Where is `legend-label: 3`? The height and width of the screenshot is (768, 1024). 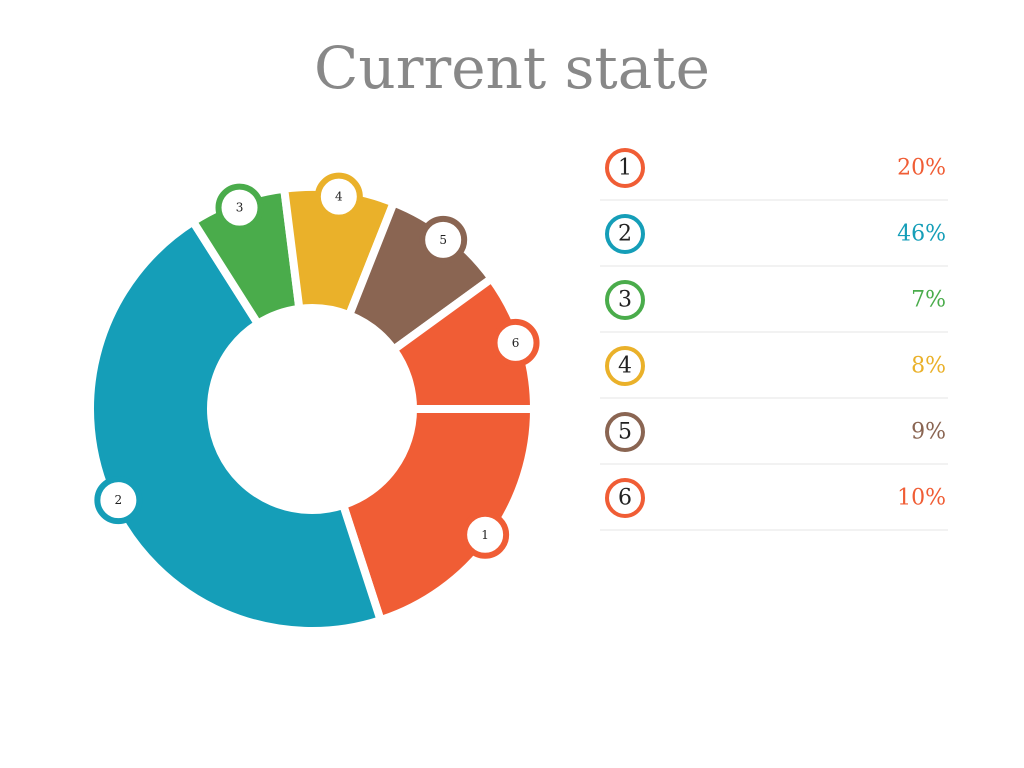 legend-label: 3 is located at coordinates (625, 300).